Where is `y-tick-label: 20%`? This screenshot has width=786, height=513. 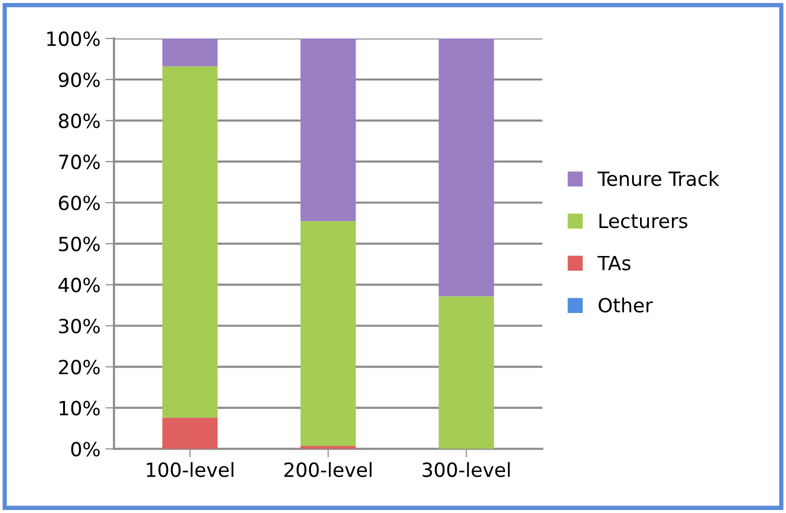
y-tick-label: 20% is located at coordinates (79, 367).